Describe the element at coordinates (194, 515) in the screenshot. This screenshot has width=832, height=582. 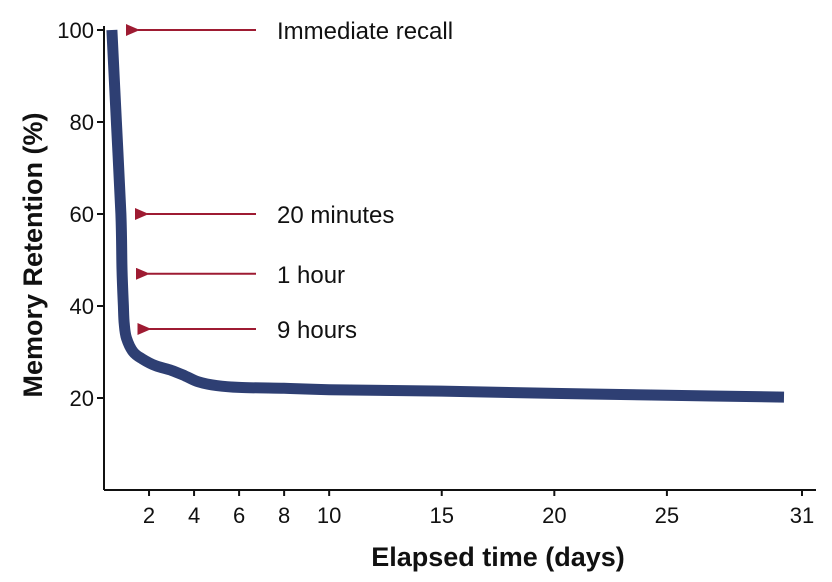
I see `x-tick-label: 4` at that location.